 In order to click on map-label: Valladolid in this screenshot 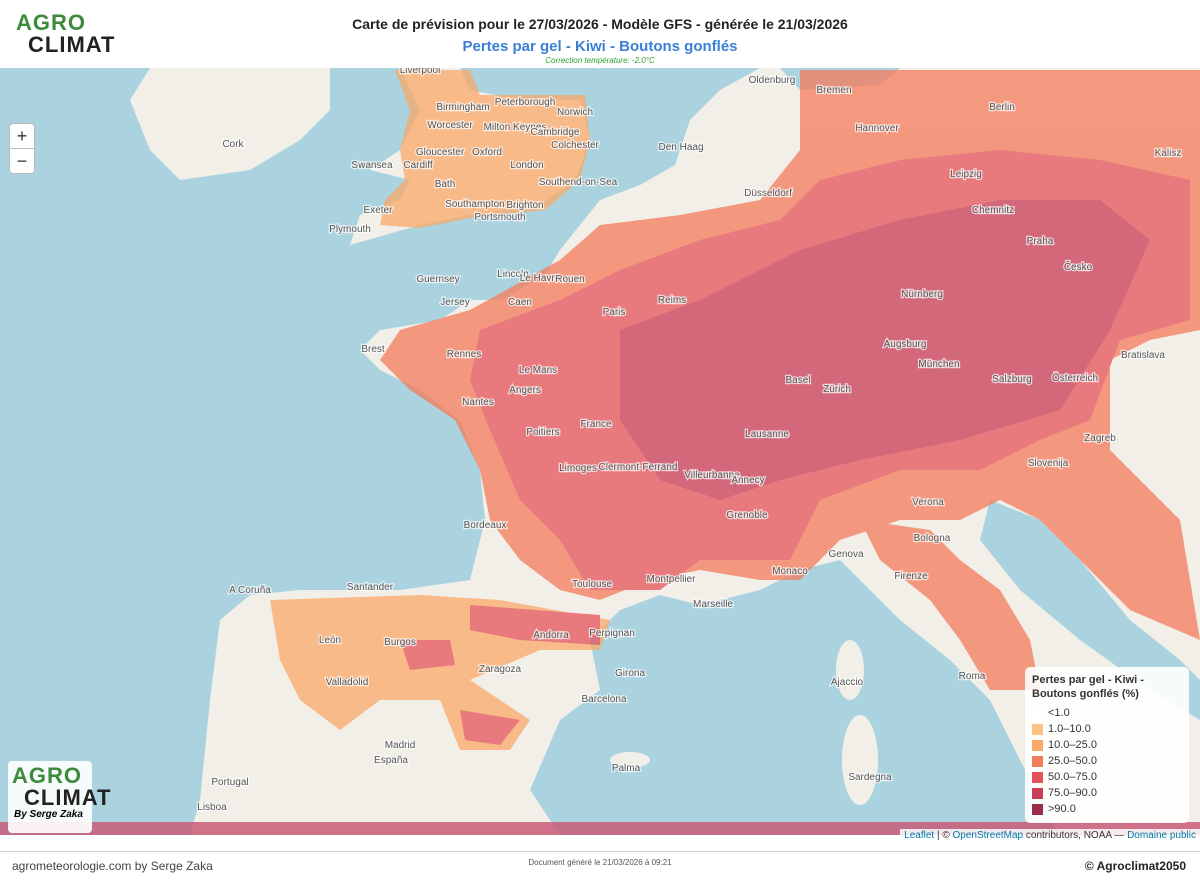, I will do `click(347, 682)`.